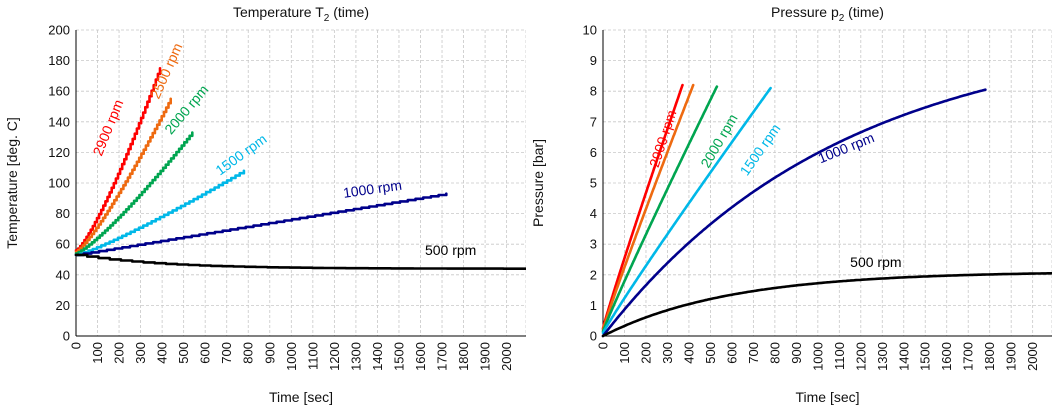 This screenshot has height=407, width=1052. I want to click on y-tick-label: 5, so click(593, 183).